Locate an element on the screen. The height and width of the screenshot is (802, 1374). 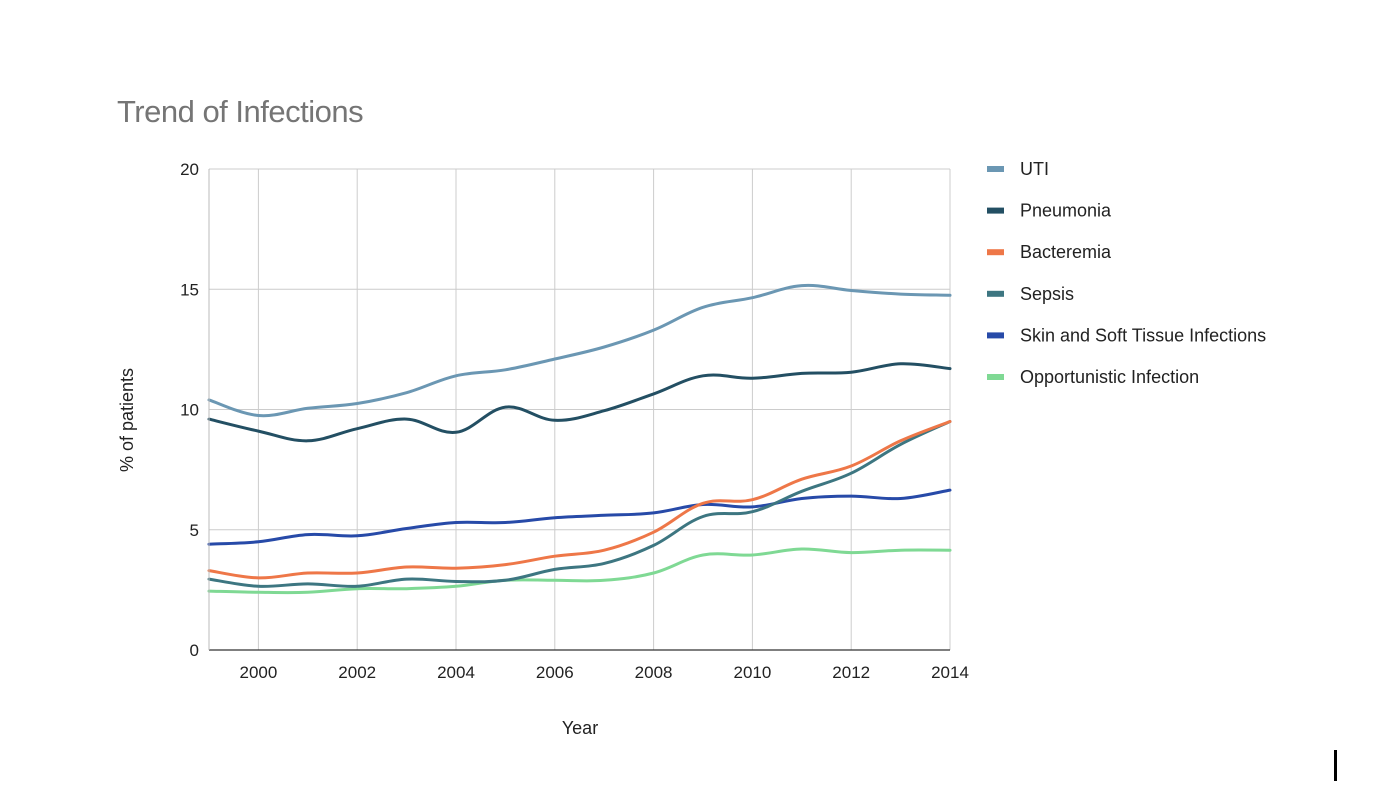
x-tick-label: 2014 is located at coordinates (950, 672).